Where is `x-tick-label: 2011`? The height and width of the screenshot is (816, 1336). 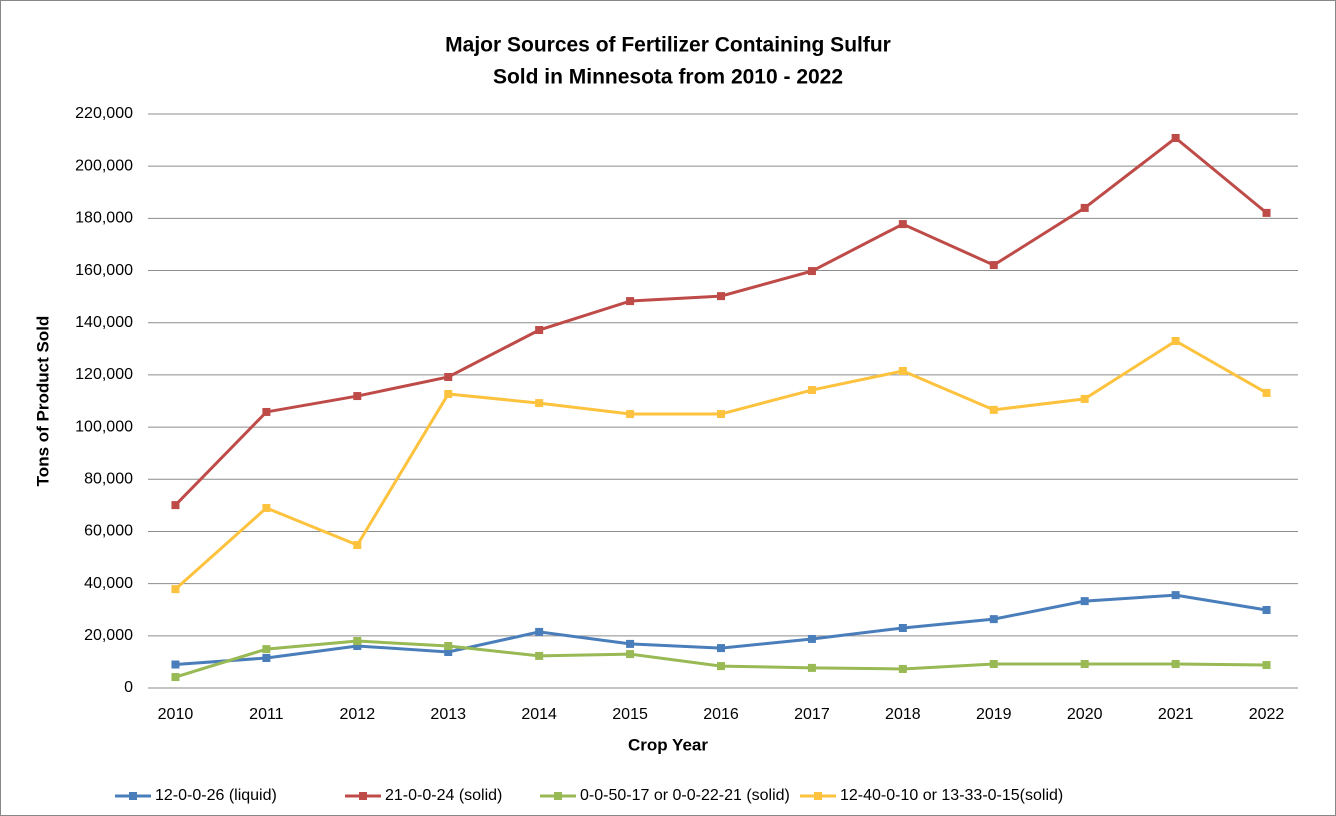
x-tick-label: 2011 is located at coordinates (266, 714).